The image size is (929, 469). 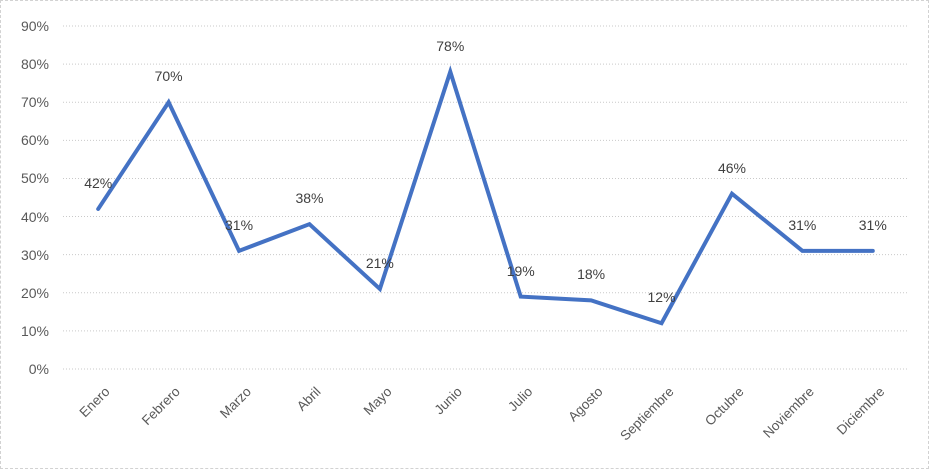 What do you see at coordinates (168, 76) in the screenshot?
I see `data-point-label: 70%` at bounding box center [168, 76].